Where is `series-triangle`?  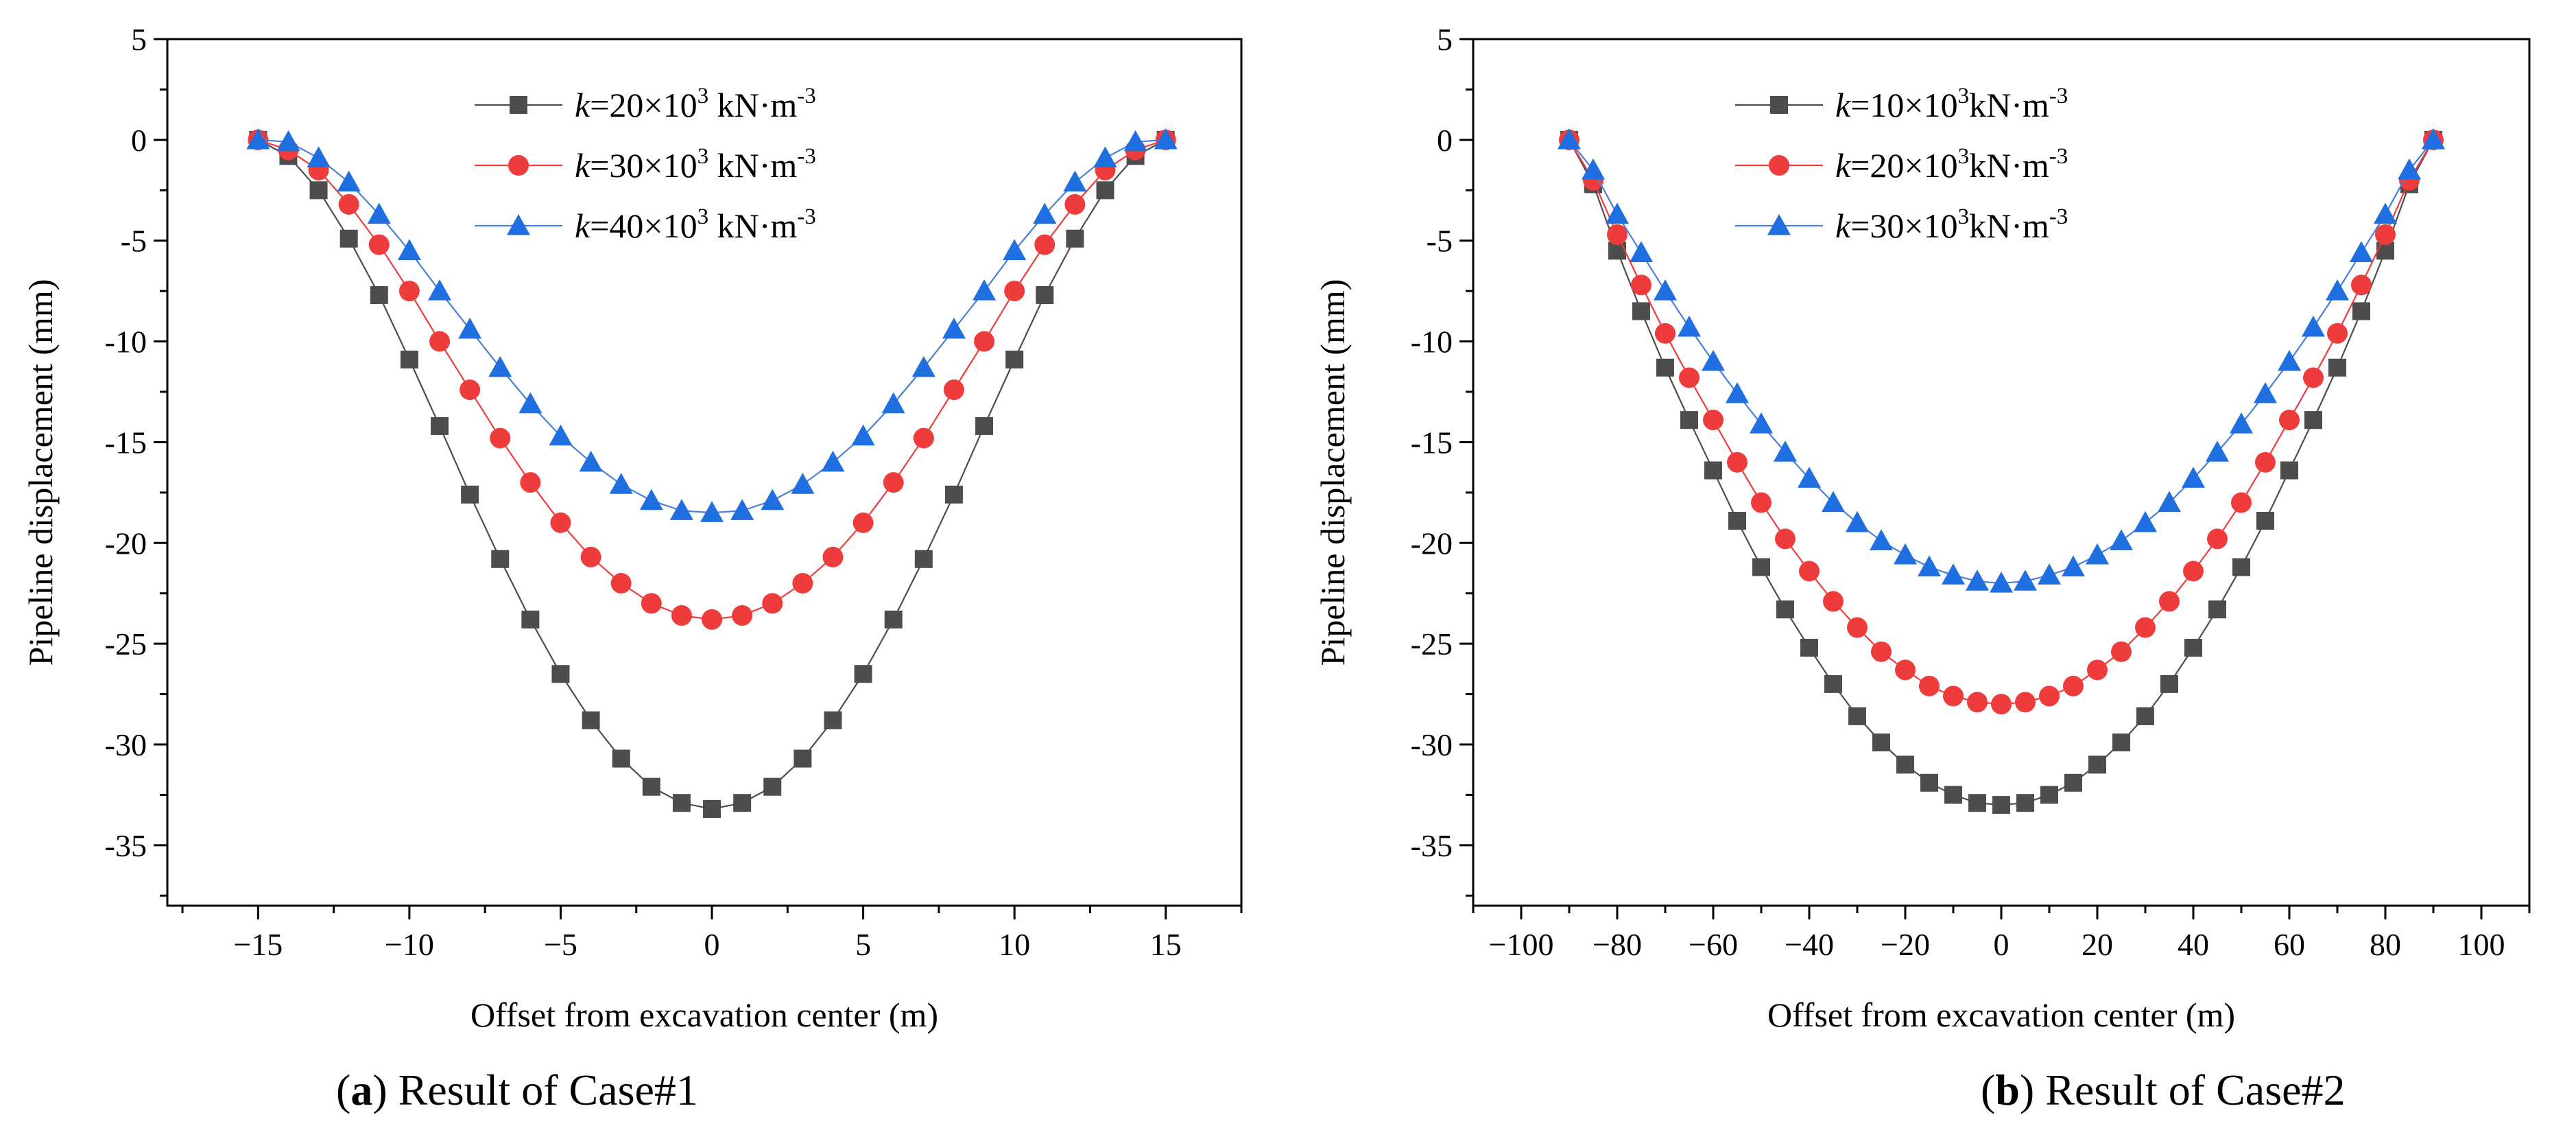 series-triangle is located at coordinates (2001, 361).